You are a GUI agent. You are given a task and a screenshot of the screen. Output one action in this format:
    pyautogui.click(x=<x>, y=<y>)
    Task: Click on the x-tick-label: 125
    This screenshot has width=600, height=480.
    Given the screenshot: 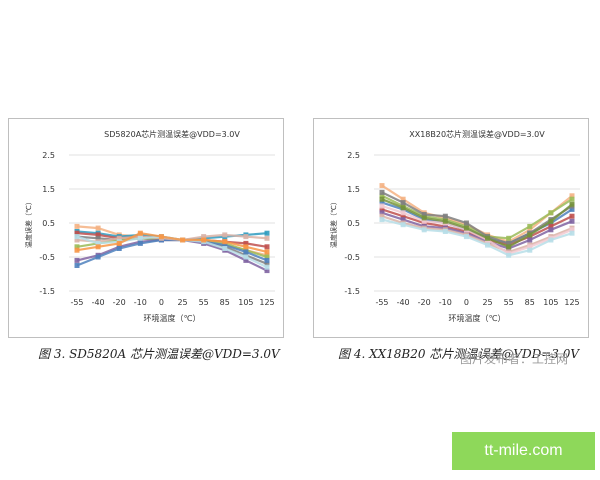 What is the action you would take?
    pyautogui.click(x=266, y=302)
    